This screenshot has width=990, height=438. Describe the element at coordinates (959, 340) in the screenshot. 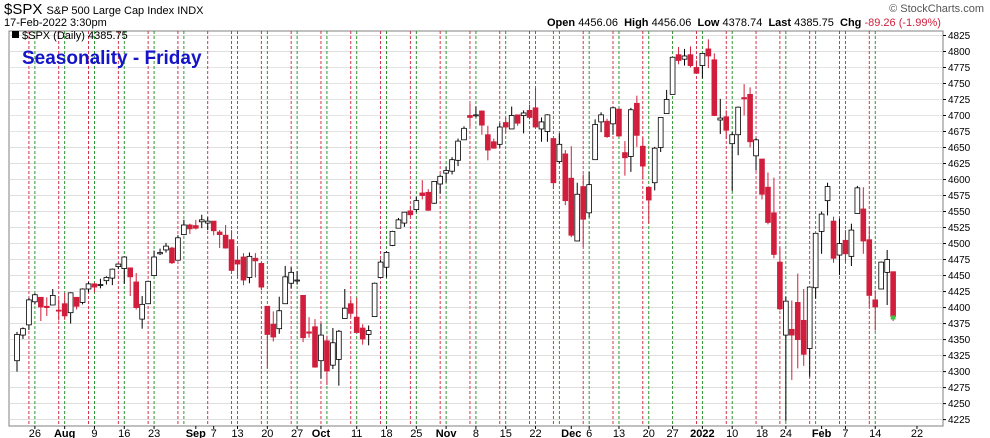

I see `y-tick-label: 4350` at that location.